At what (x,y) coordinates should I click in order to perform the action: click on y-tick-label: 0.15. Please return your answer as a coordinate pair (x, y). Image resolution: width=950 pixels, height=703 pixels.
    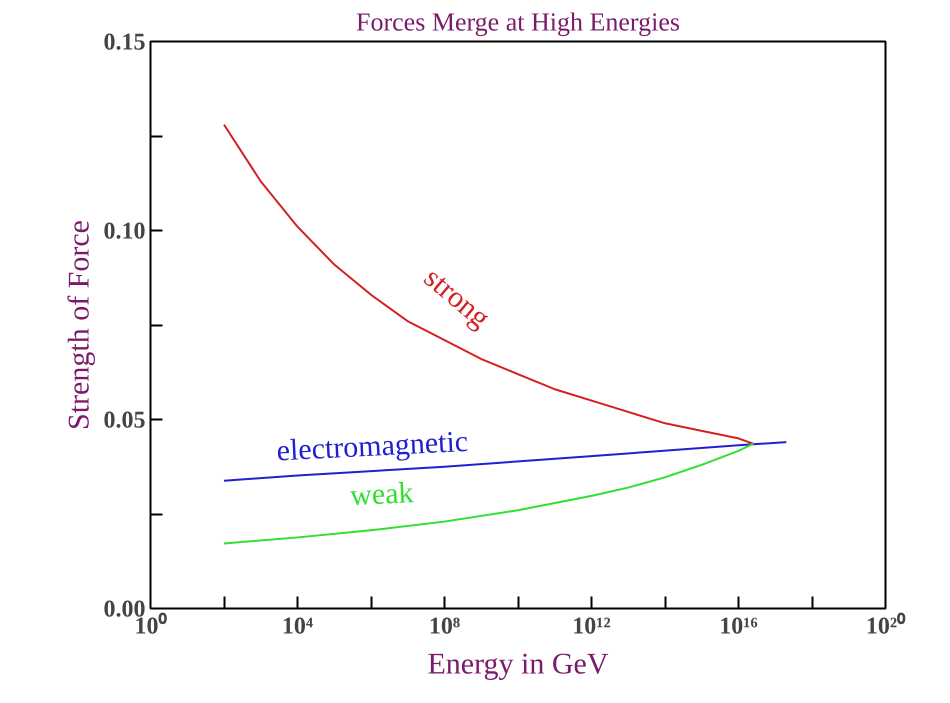
    Looking at the image, I should click on (125, 43).